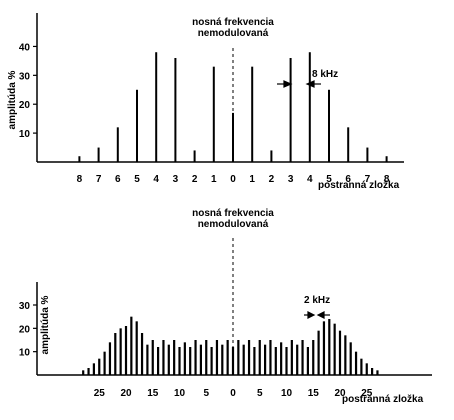 The height and width of the screenshot is (420, 454). I want to click on bottom-chart-y-ticks: 10 20 30, so click(28, 330).